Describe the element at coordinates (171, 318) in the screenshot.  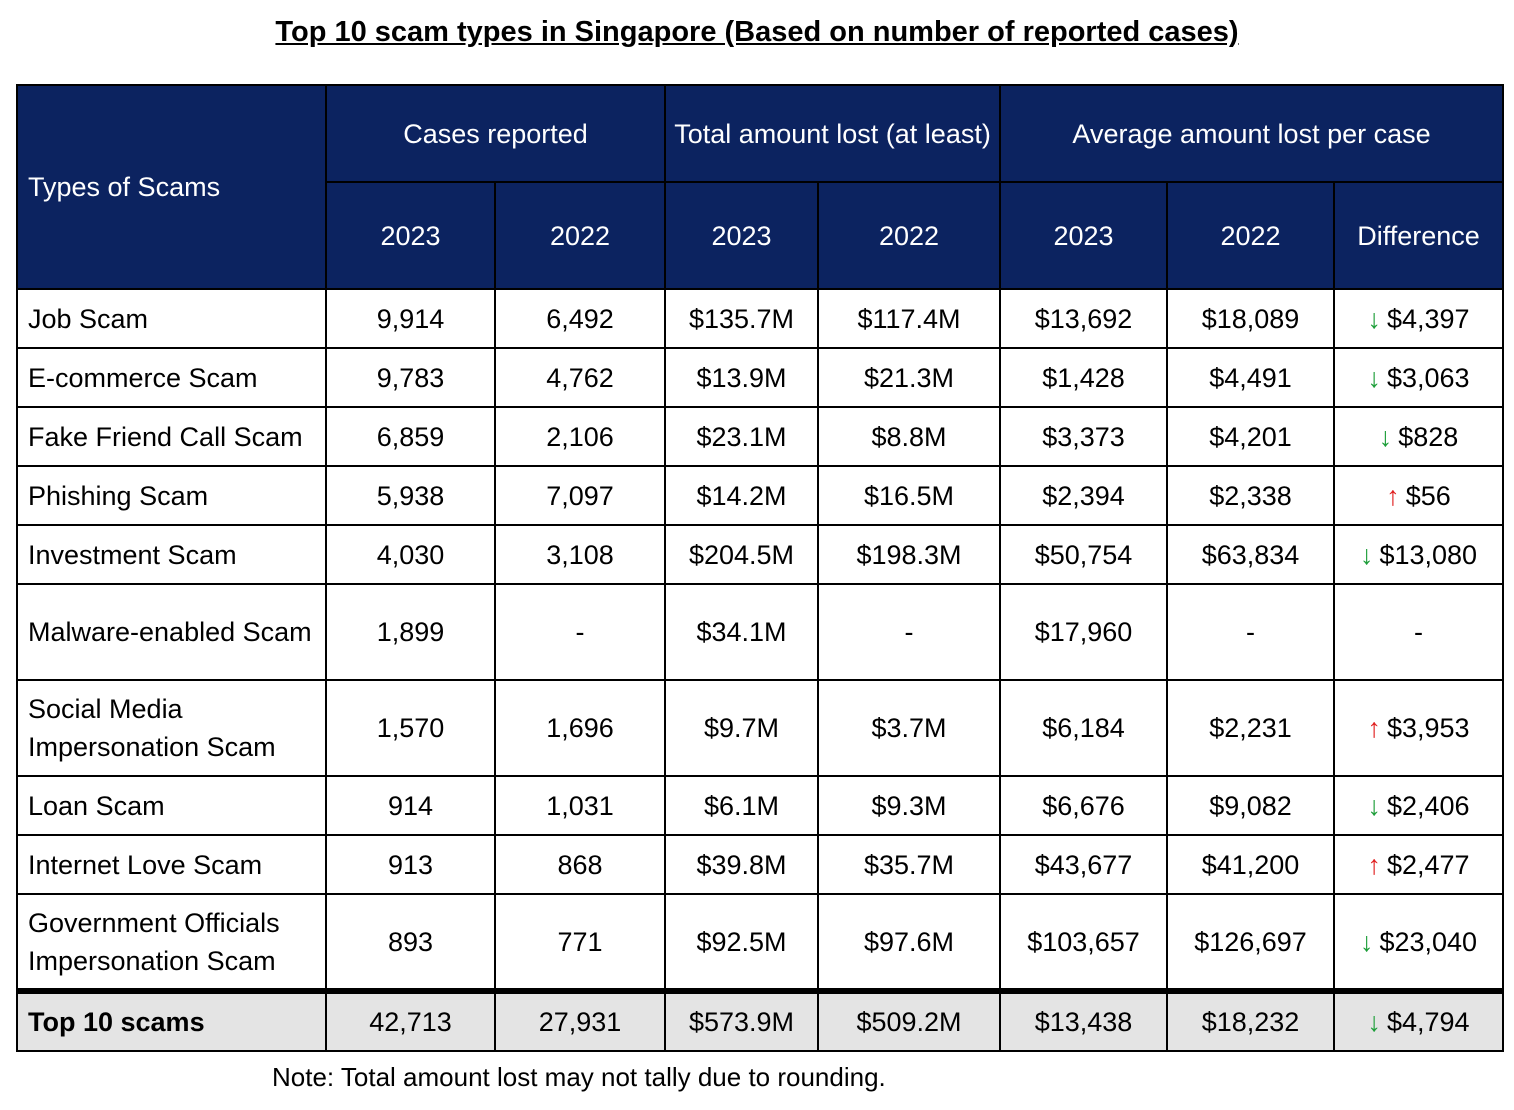
I see `scam-type-cell: Job Scam` at that location.